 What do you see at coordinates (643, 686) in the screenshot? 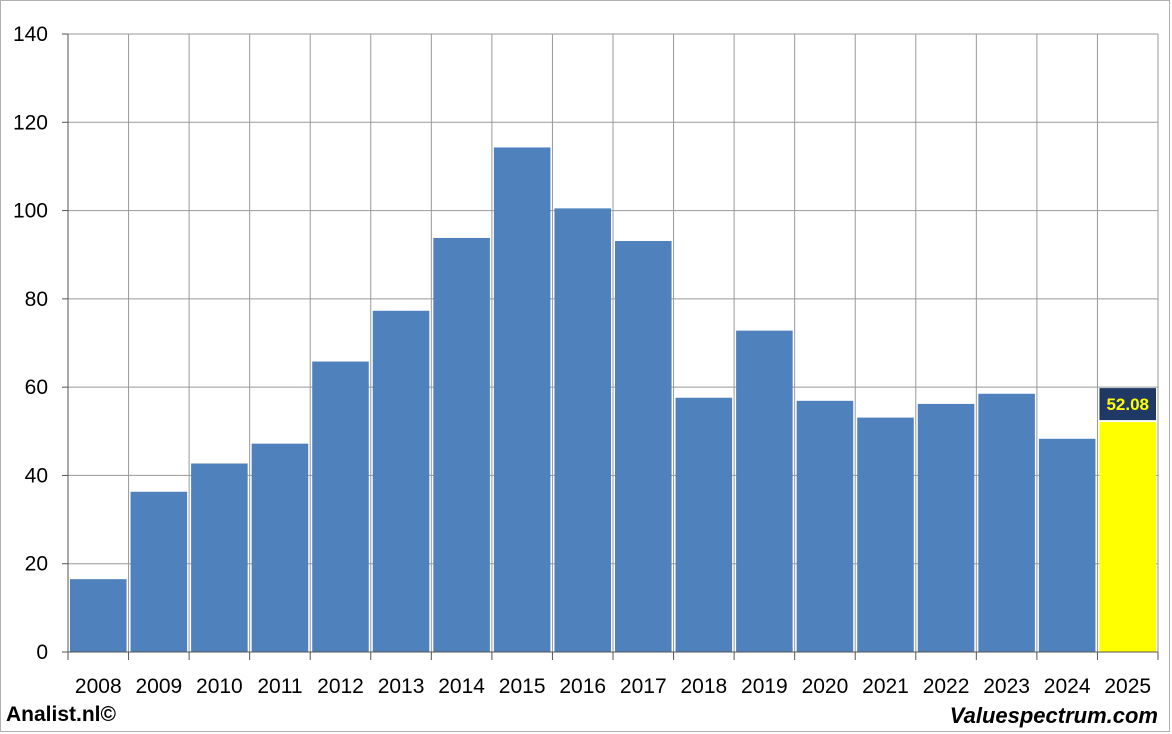
I see `x-tick-label: 2017` at bounding box center [643, 686].